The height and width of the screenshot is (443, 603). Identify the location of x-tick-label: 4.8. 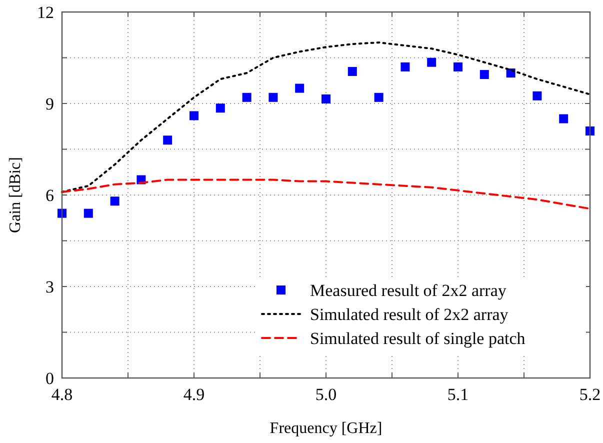
(62, 394).